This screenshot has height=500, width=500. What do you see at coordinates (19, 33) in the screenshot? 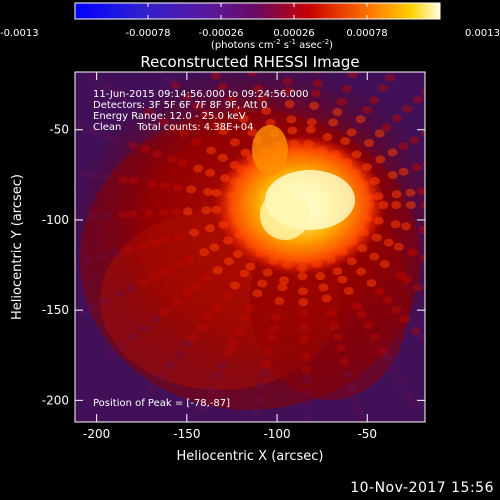
I see `colorbar-tick-label: -0.0013` at bounding box center [19, 33].